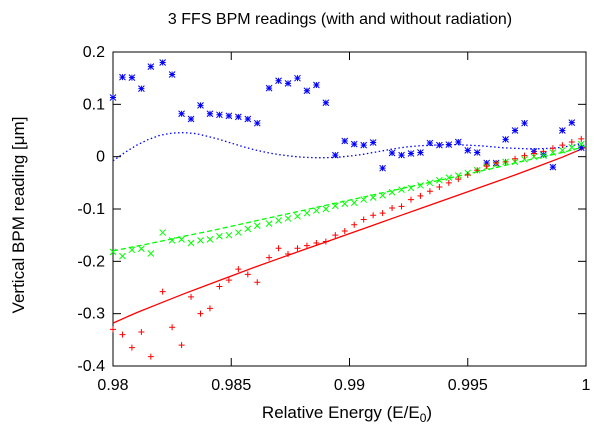 The height and width of the screenshot is (428, 594). I want to click on x-tick-label: 0.99, so click(349, 385).